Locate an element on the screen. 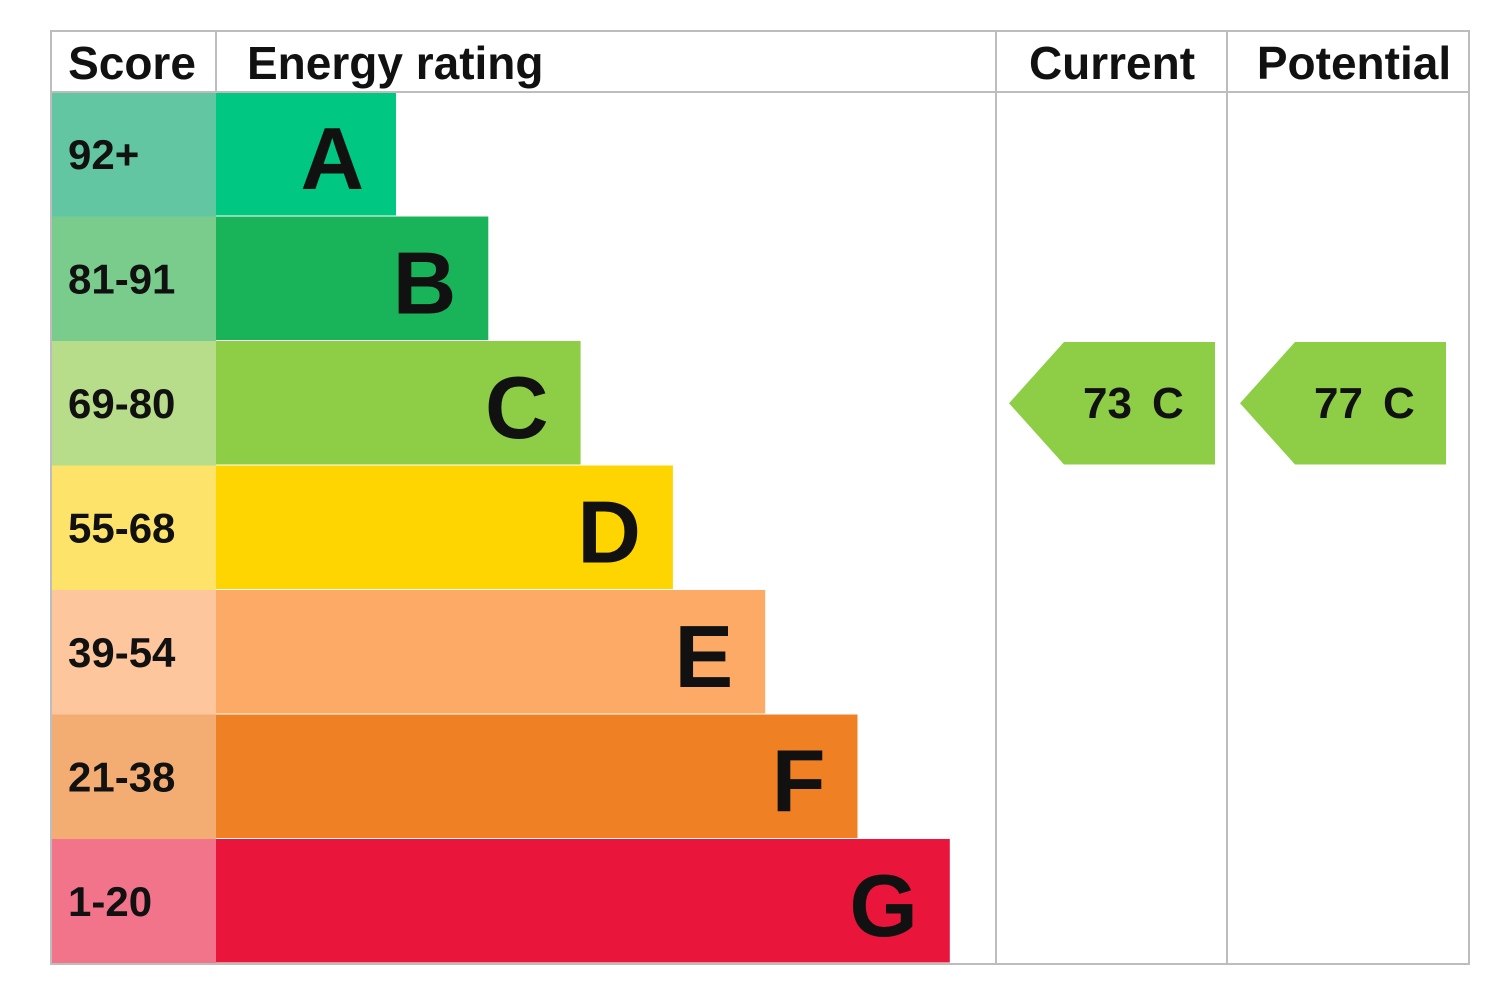 This screenshot has height=1000, width=1500. score-label: 39-54 is located at coordinates (122, 652).